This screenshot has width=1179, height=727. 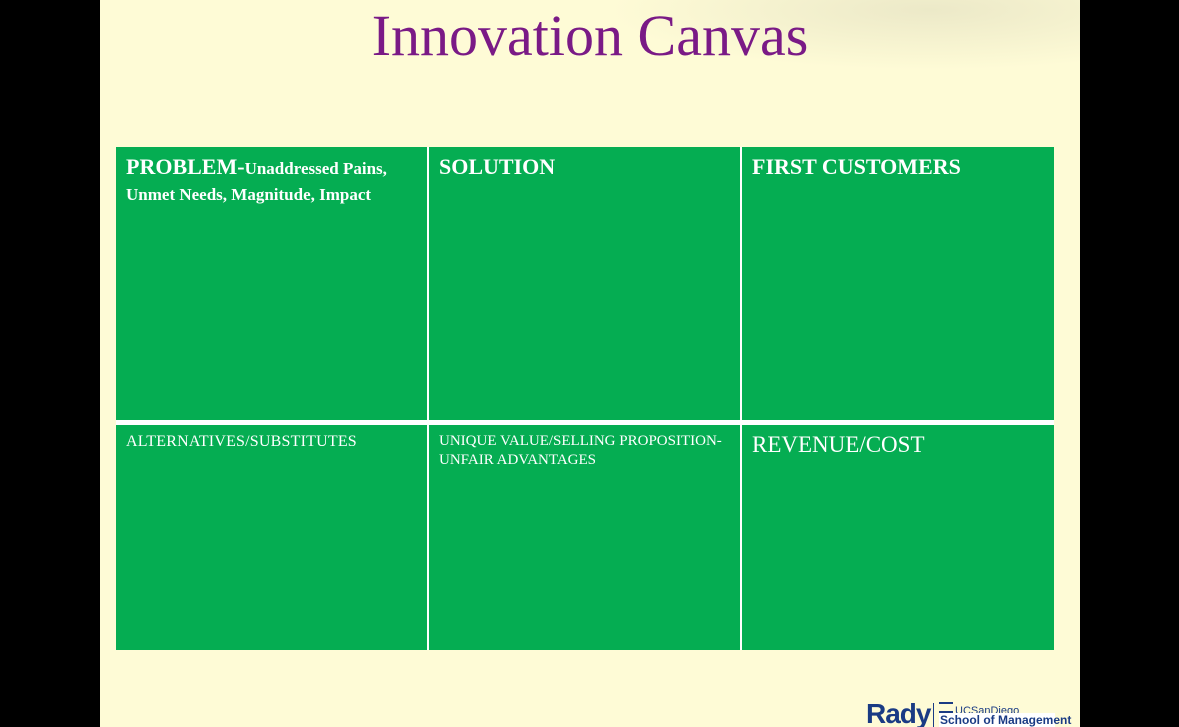 I want to click on slide-title: Innovation Canvas, so click(x=590, y=35).